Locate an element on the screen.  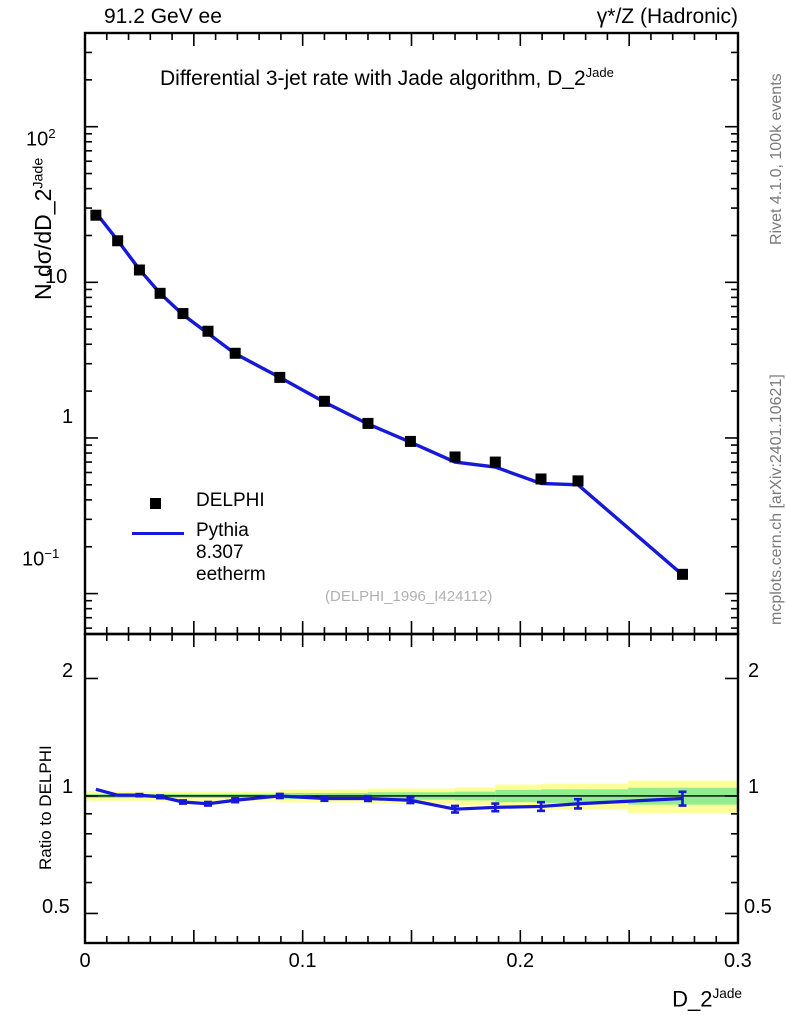
legend-marker-icon is located at coordinates (159, 503).